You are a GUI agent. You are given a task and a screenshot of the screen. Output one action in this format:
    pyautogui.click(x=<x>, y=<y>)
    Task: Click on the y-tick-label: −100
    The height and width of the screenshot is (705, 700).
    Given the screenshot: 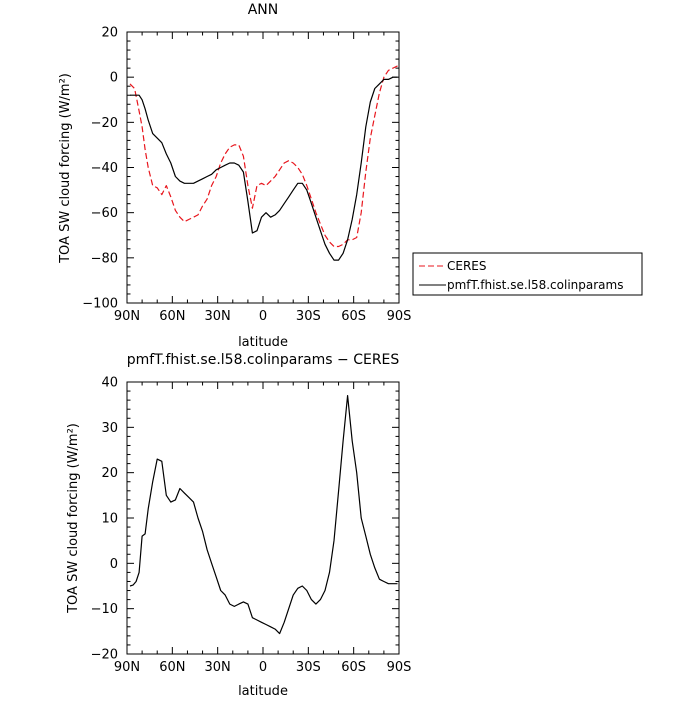 What is the action you would take?
    pyautogui.click(x=100, y=304)
    